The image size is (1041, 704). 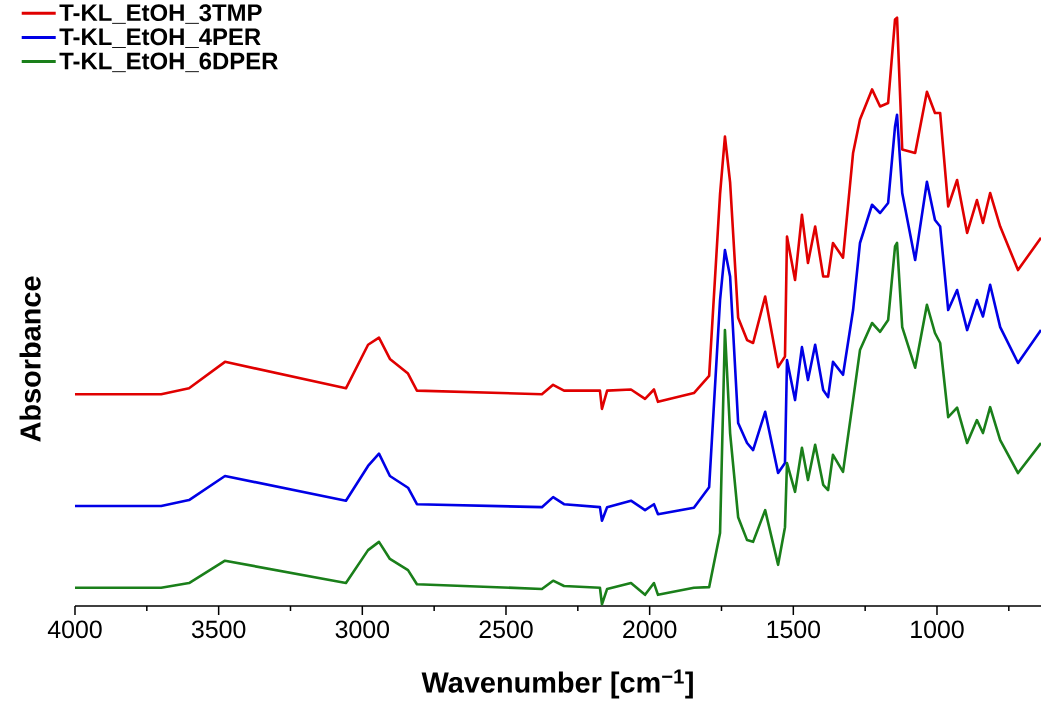 What do you see at coordinates (168, 62) in the screenshot?
I see `legend-label: T-KL_EtOH_6DPER` at bounding box center [168, 62].